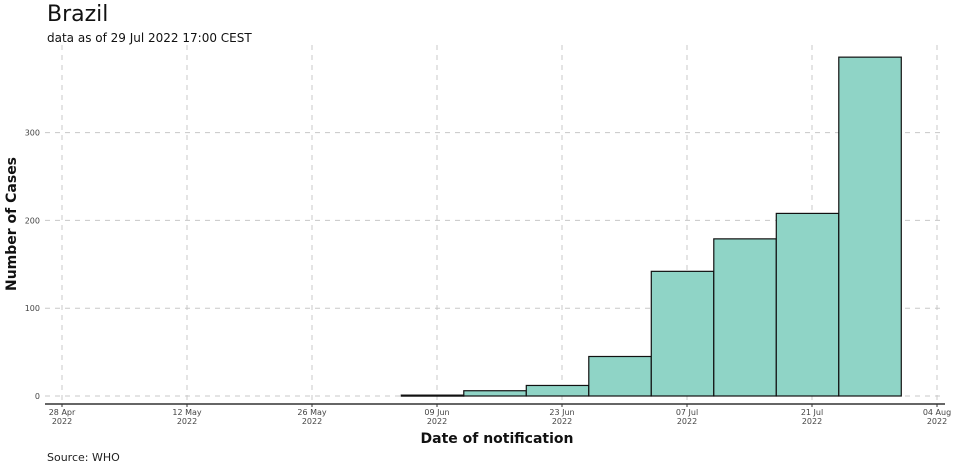 The width and height of the screenshot is (963, 470). Describe the element at coordinates (436, 412) in the screenshot. I see `x-tick-label: 09 Jun` at that location.